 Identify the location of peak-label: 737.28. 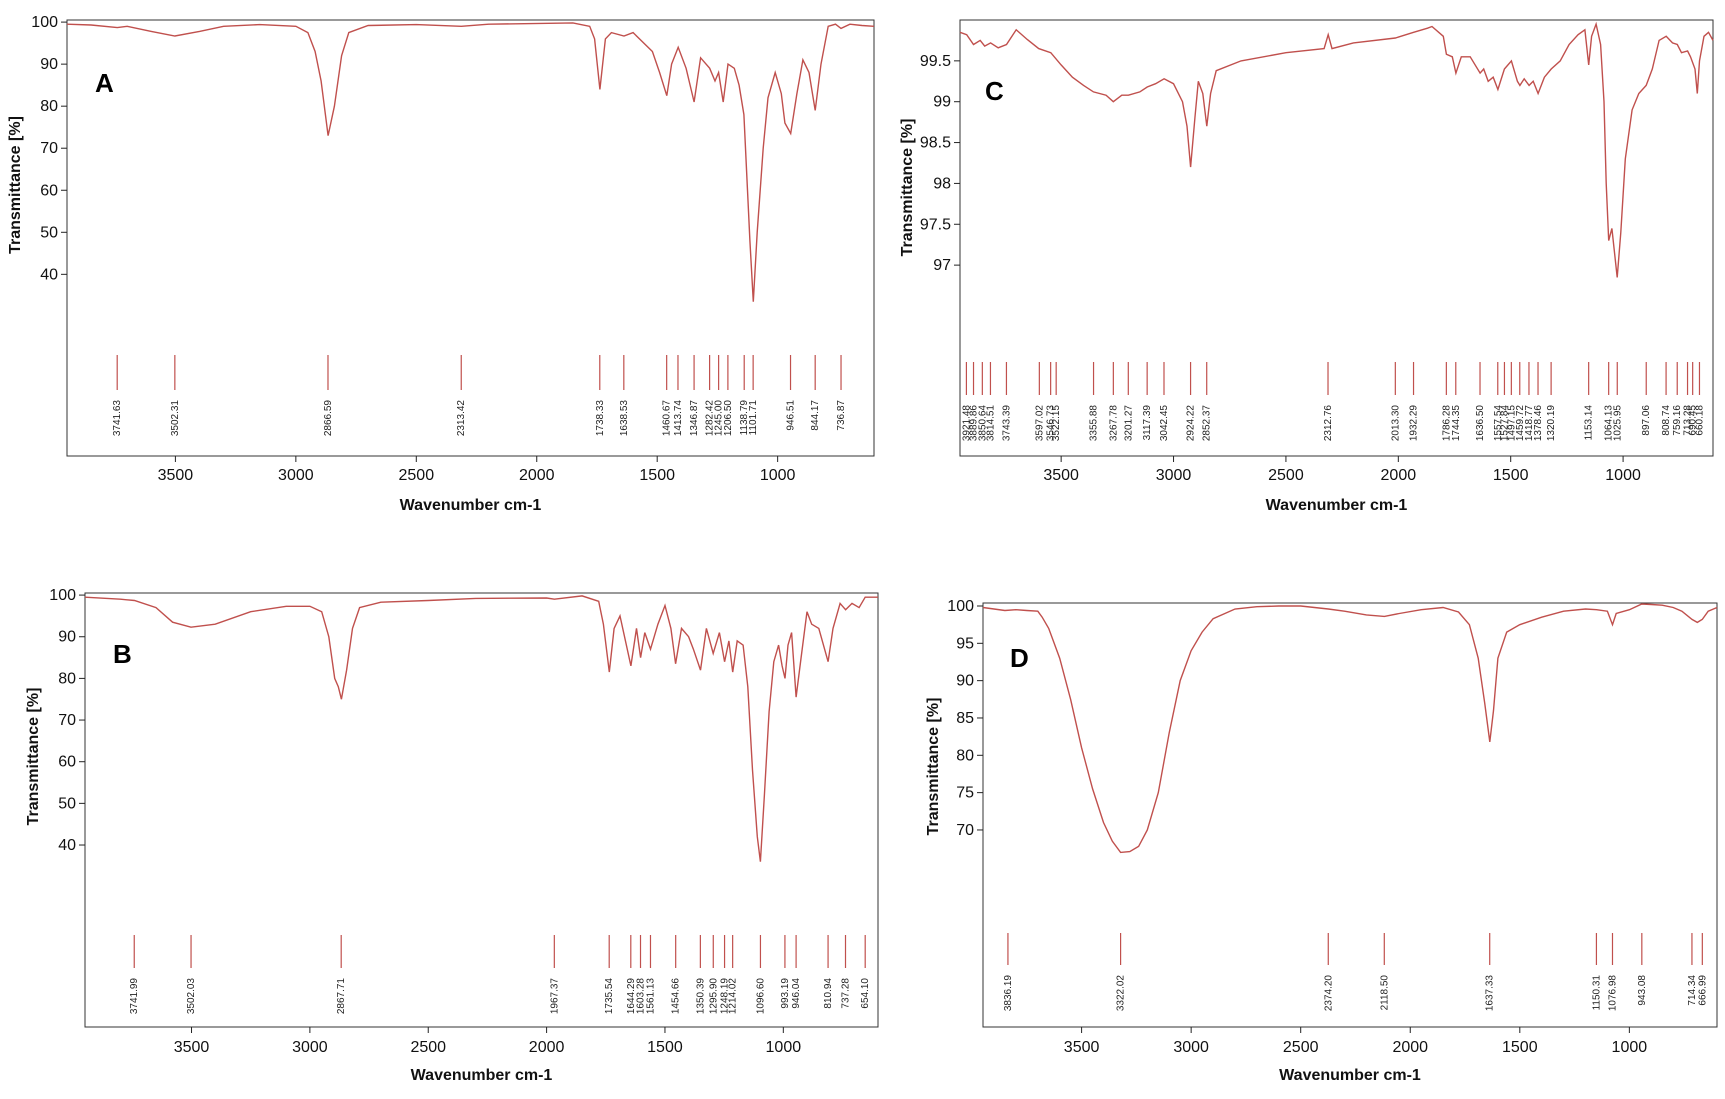
(846, 993).